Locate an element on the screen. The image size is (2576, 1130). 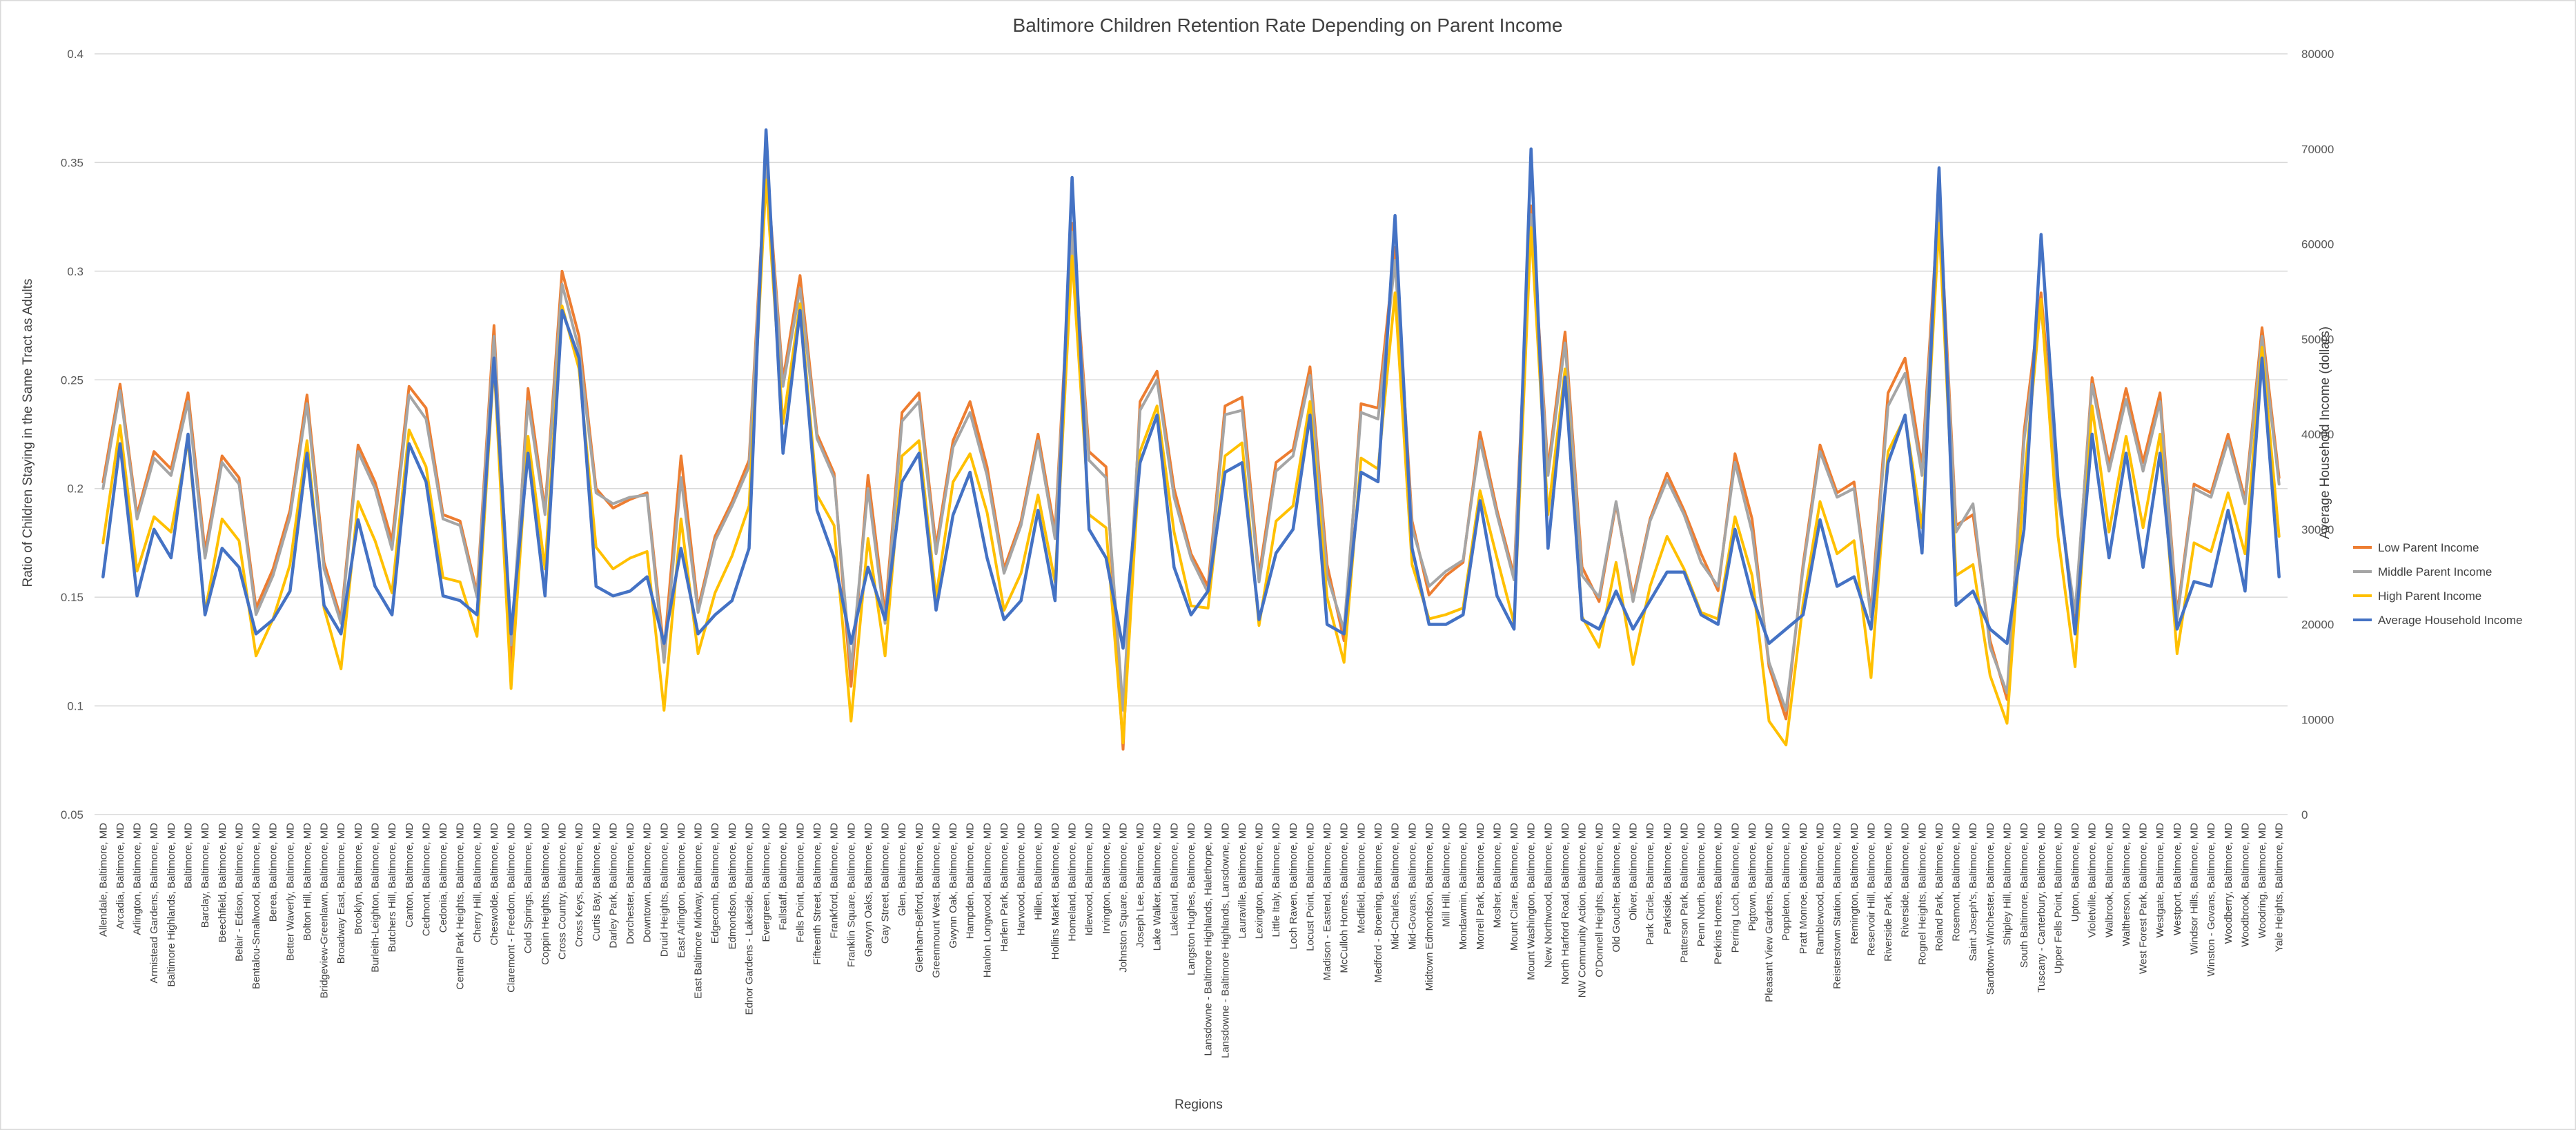
x-tick-label: Mosher, Baltimore, MD is located at coordinates (1497, 876).